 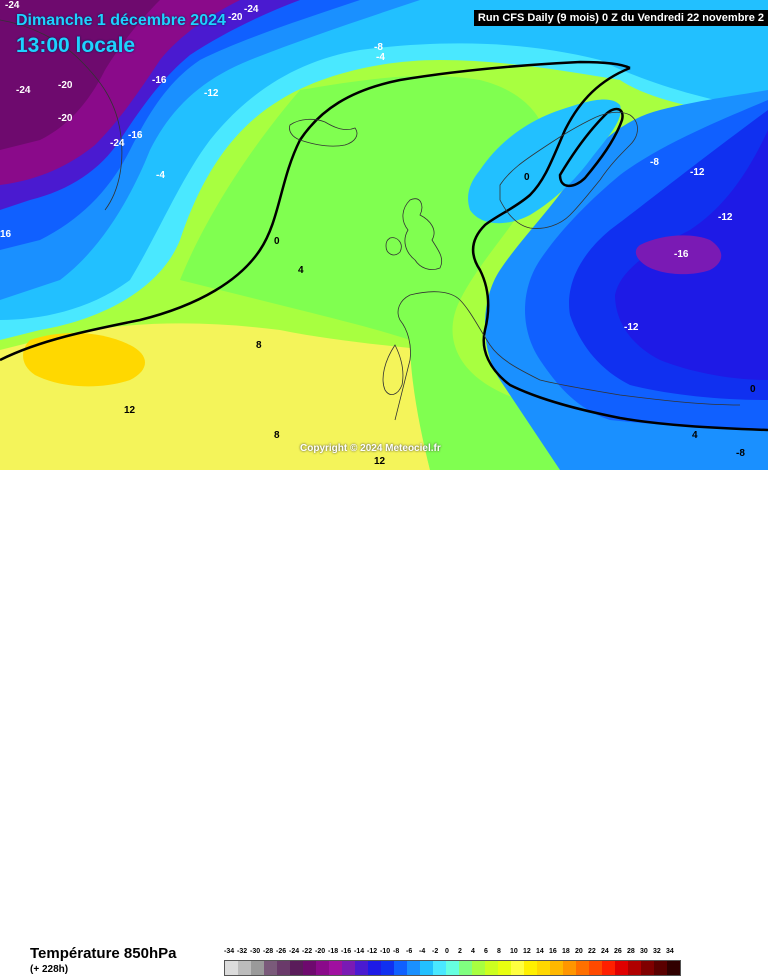 I want to click on legend-tick-label: 24, so click(x=605, y=951).